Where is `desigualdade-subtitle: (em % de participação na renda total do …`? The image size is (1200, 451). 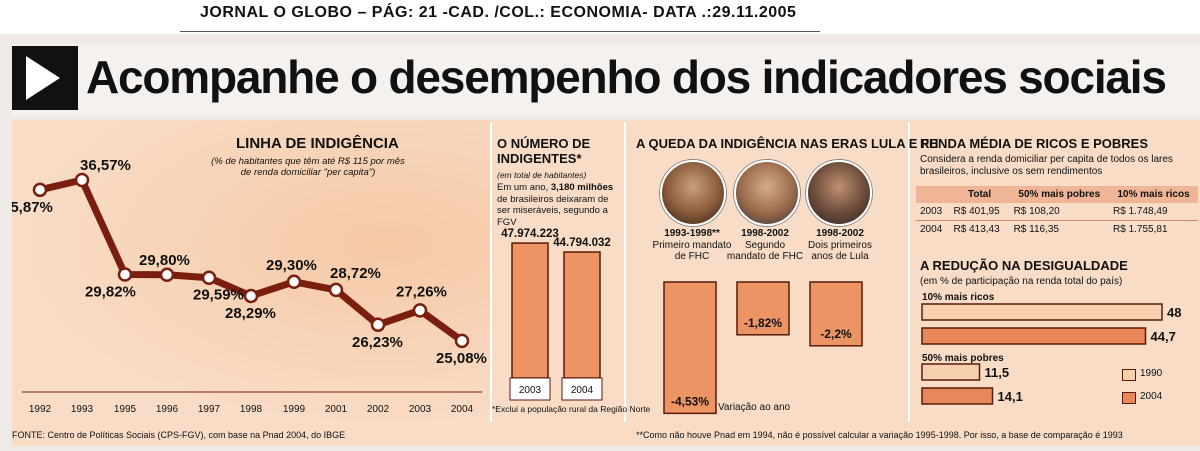 desigualdade-subtitle: (em % de participação na renda total do … is located at coordinates (1021, 281).